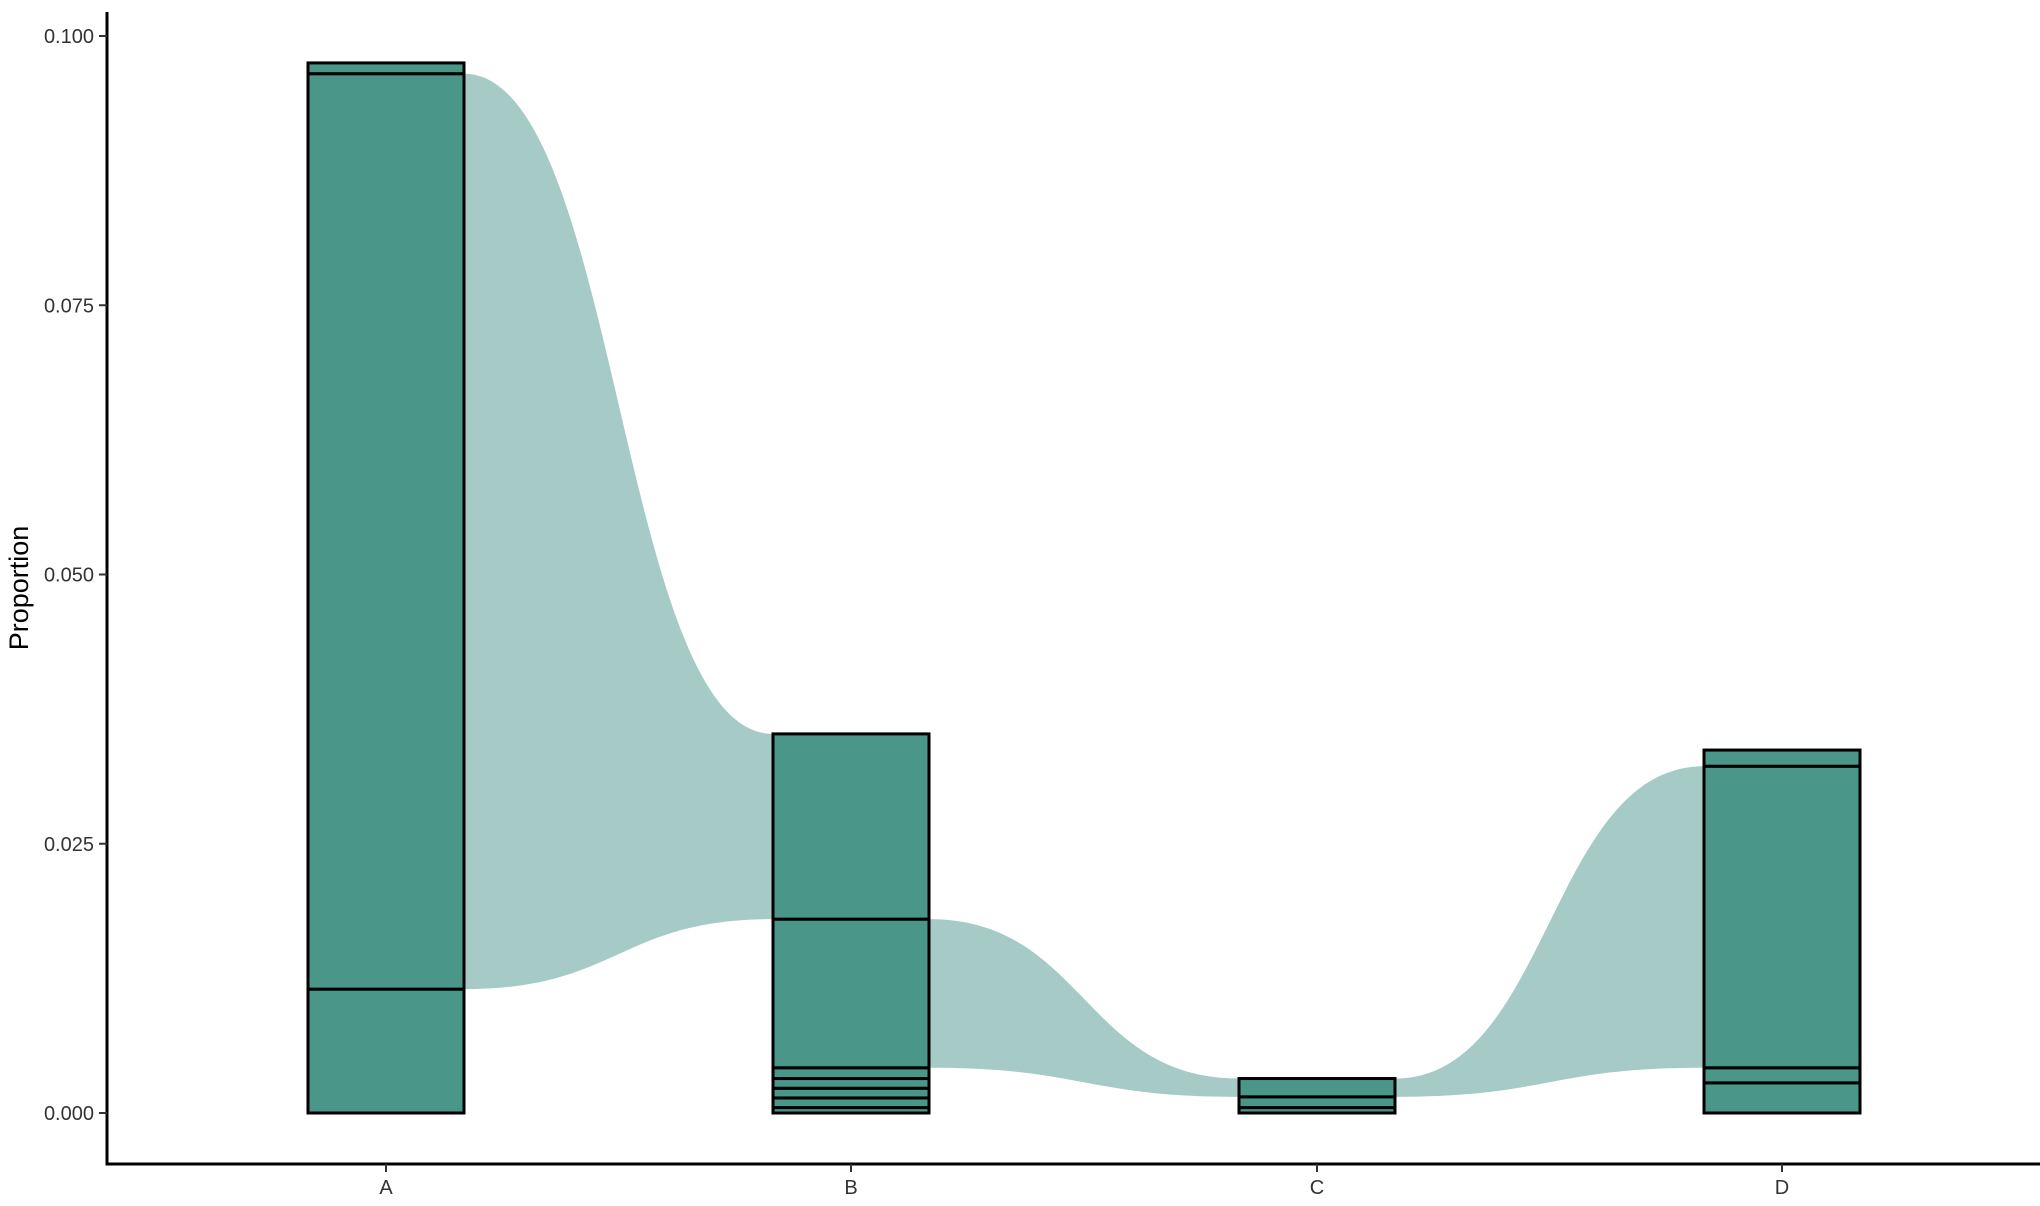  Describe the element at coordinates (1549, 931) in the screenshot. I see `flow-c-d` at that location.